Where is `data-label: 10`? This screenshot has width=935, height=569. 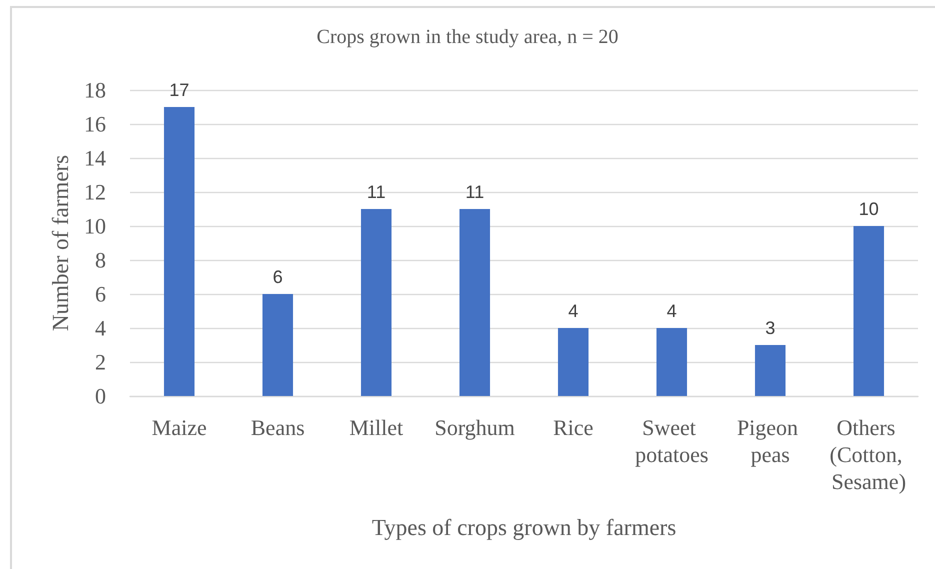
data-label: 10 is located at coordinates (868, 209).